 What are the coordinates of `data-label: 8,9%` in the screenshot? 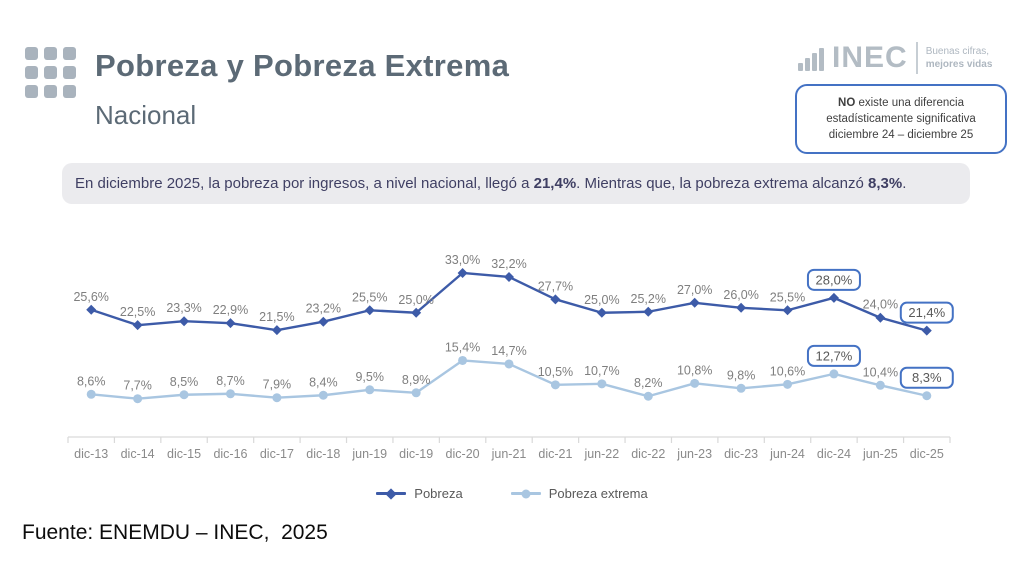 It's located at (416, 380).